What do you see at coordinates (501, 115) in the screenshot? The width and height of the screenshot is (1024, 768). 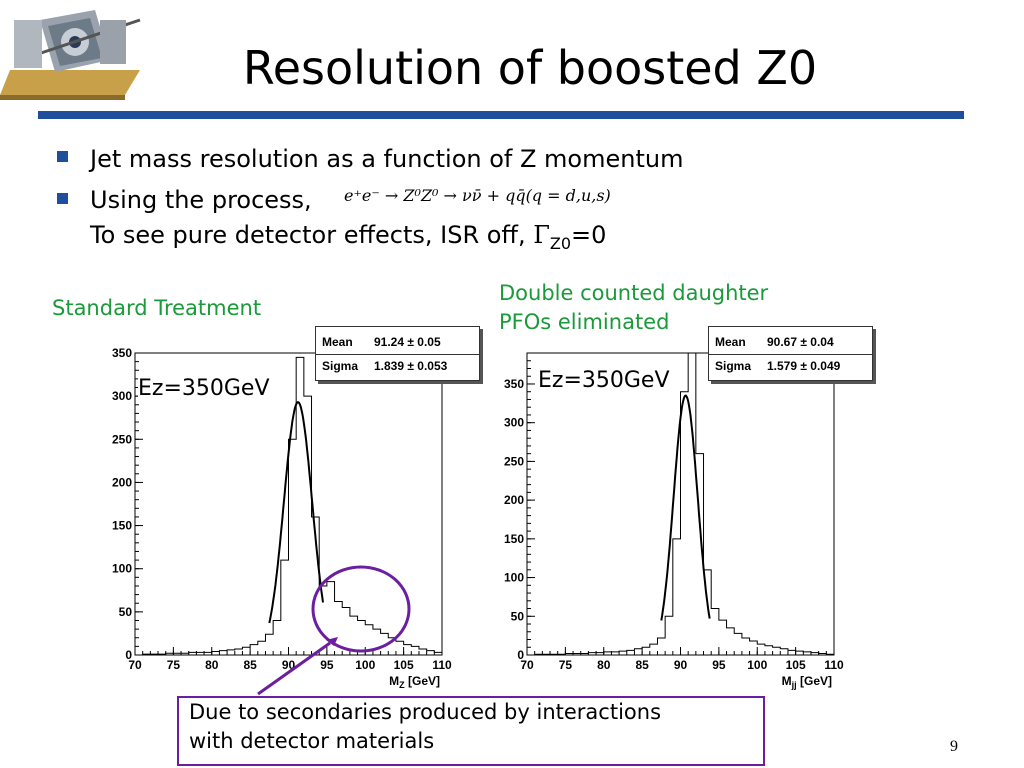 I see `title-rule` at bounding box center [501, 115].